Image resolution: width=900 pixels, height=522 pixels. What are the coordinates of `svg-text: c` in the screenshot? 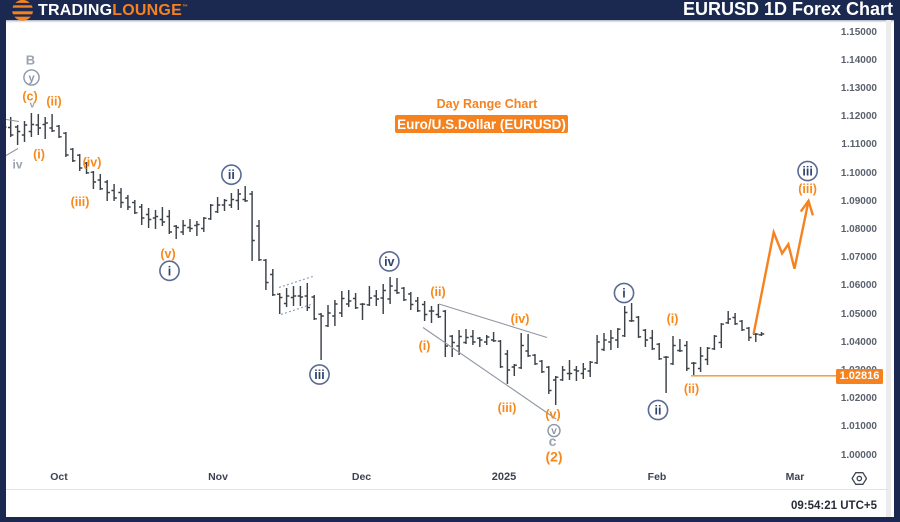 It's located at (553, 441).